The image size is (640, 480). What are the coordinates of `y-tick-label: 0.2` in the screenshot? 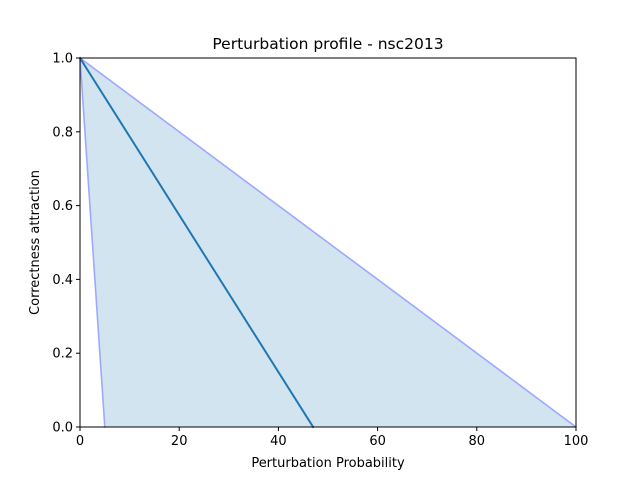 It's located at (62, 354).